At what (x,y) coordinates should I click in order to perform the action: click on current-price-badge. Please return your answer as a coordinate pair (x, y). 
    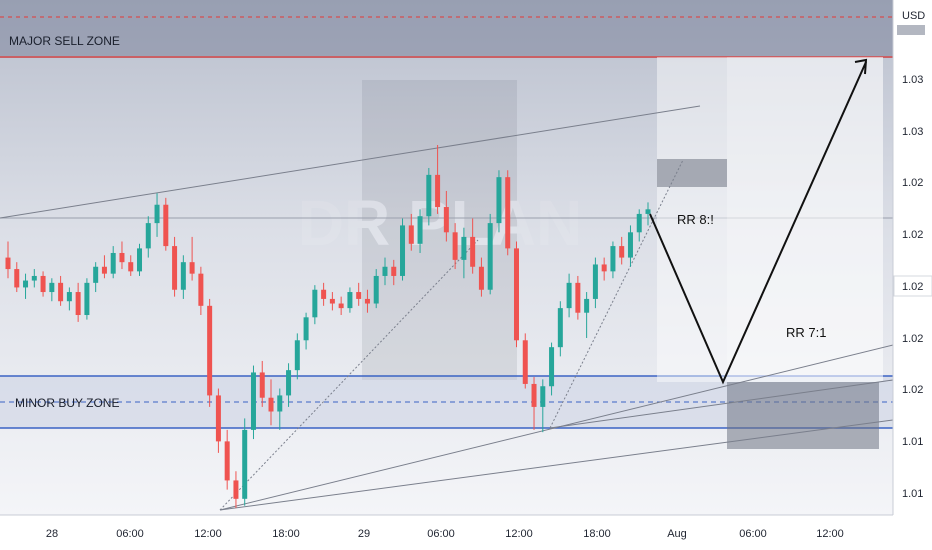
    Looking at the image, I should click on (912, 286).